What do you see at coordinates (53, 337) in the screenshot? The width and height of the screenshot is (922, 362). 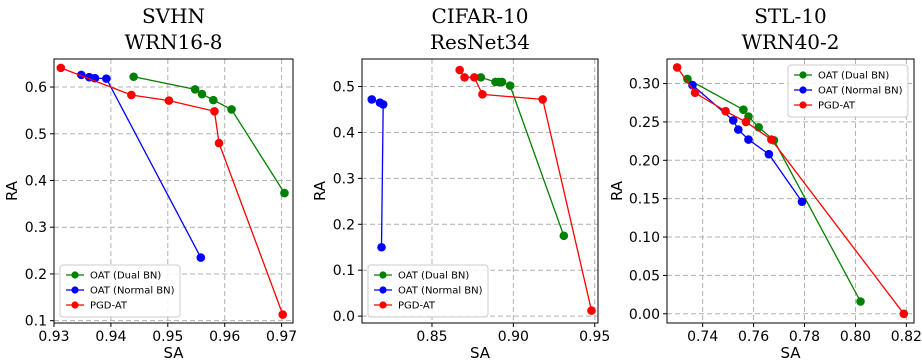 I see `x-tick-label: 0.93` at bounding box center [53, 337].